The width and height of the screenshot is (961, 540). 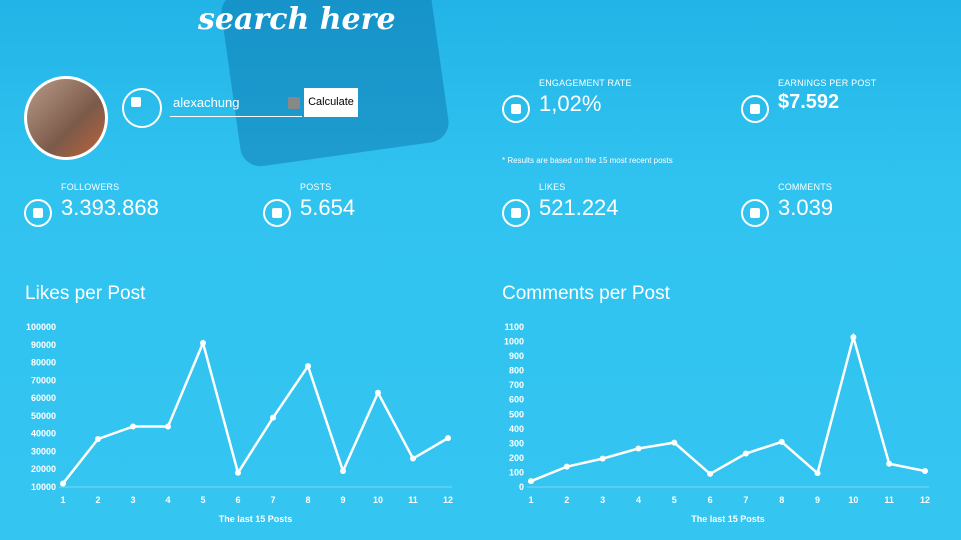 I want to click on y-tick-label: 300, so click(x=516, y=443).